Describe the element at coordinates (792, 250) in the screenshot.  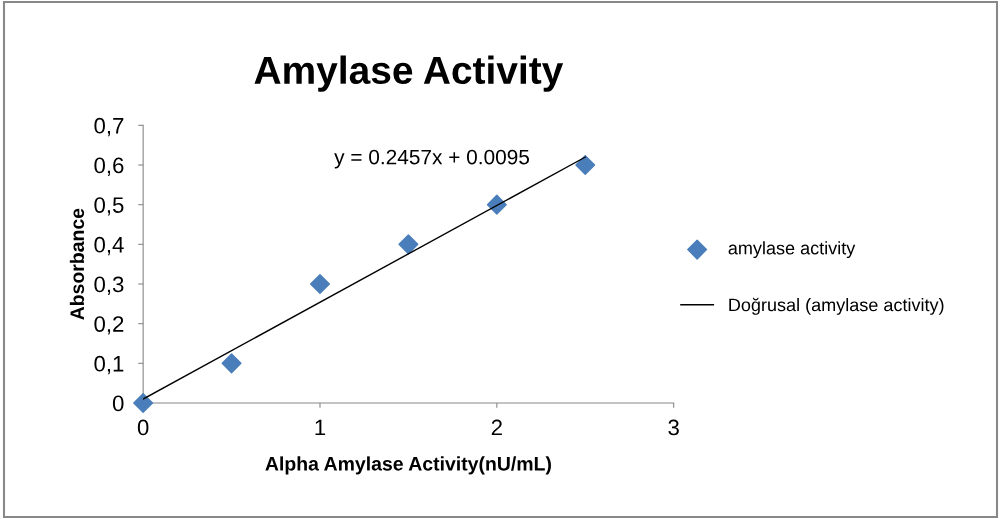
I see `legend-label: amylase activity` at that location.